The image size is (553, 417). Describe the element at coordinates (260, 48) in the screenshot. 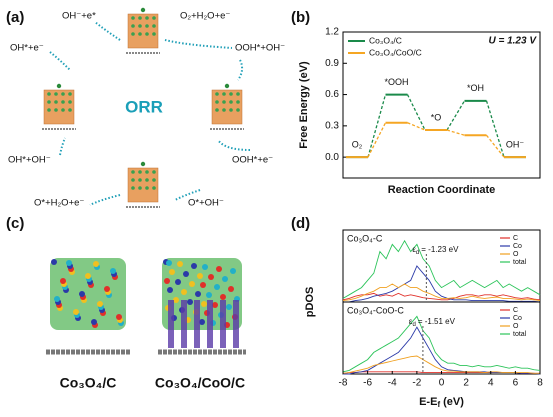

I see `reaction-label: OOH*+OH⁻` at that location.